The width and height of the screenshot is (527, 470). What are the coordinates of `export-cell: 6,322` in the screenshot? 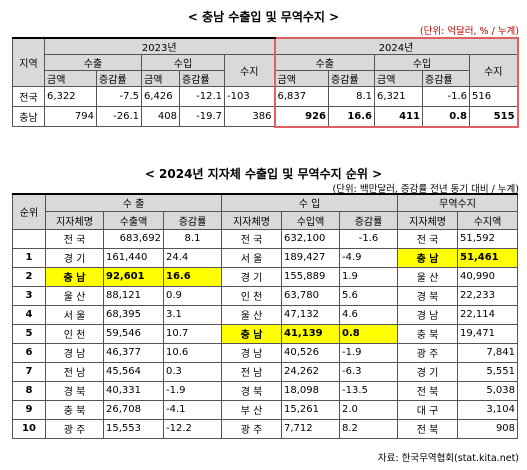 It's located at (70, 96).